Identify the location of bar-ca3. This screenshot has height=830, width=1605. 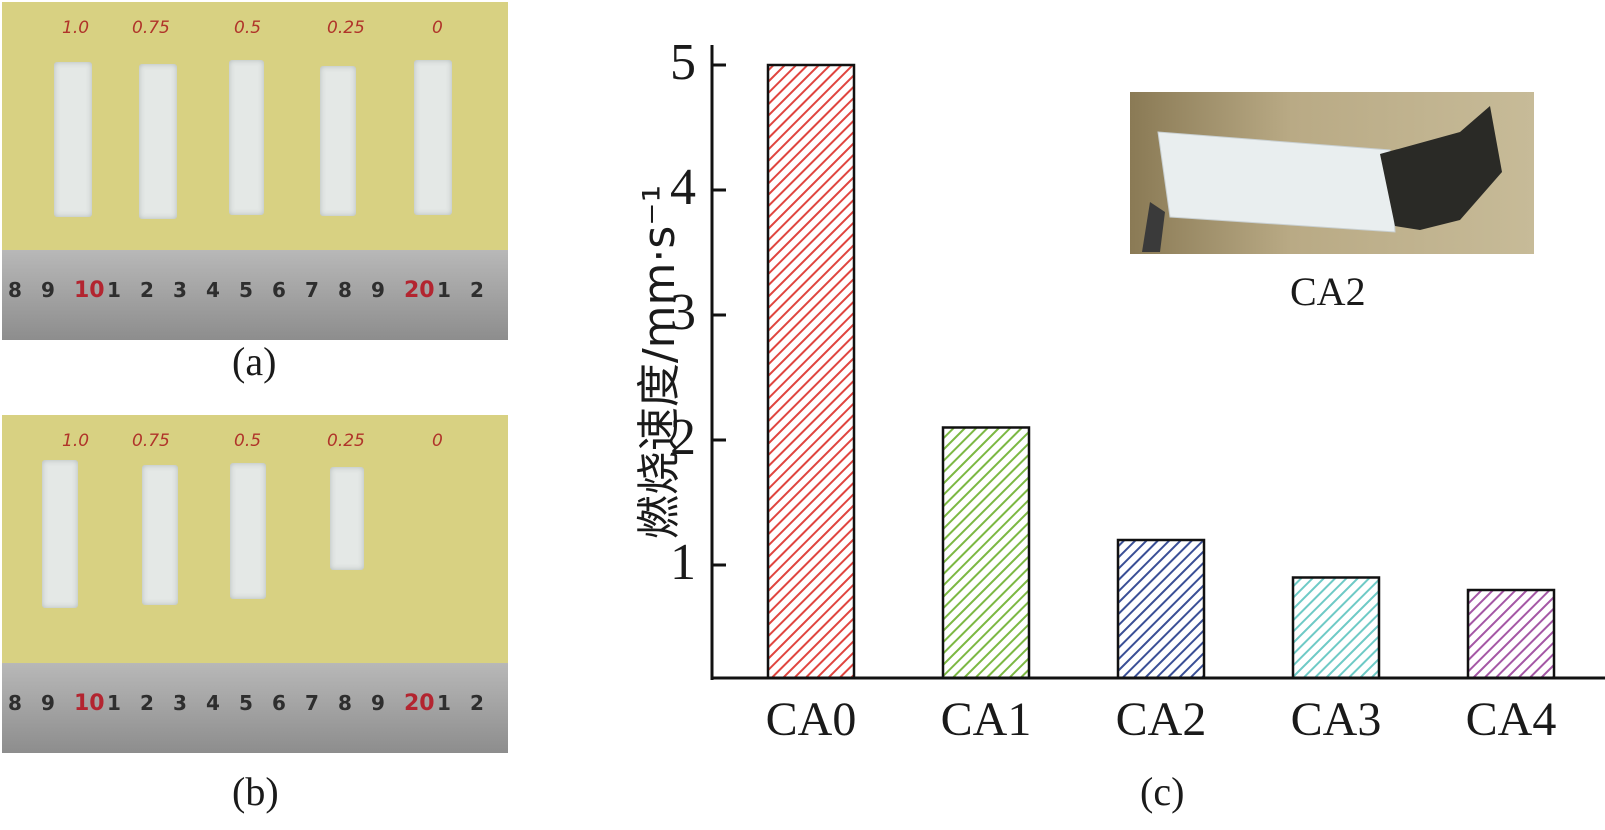
(1336, 628).